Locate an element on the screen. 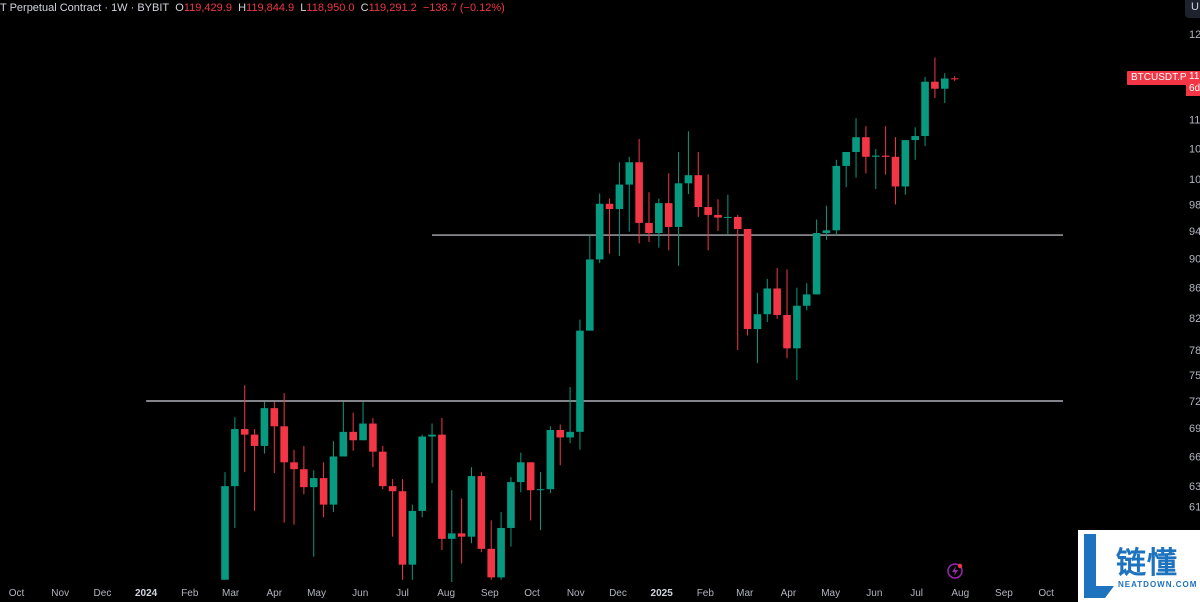  time-tick-label: Jun is located at coordinates (360, 593).